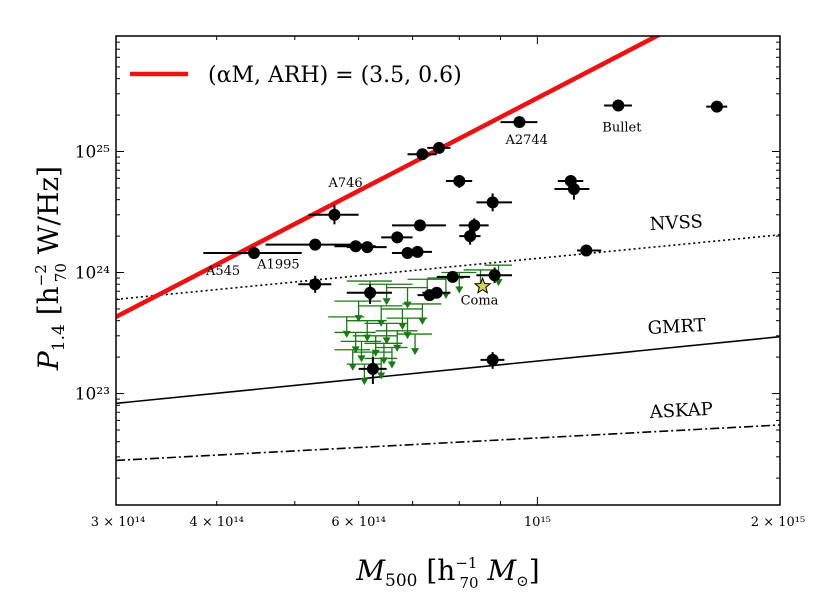  What do you see at coordinates (277, 264) in the screenshot?
I see `label-a1995: A1995` at bounding box center [277, 264].